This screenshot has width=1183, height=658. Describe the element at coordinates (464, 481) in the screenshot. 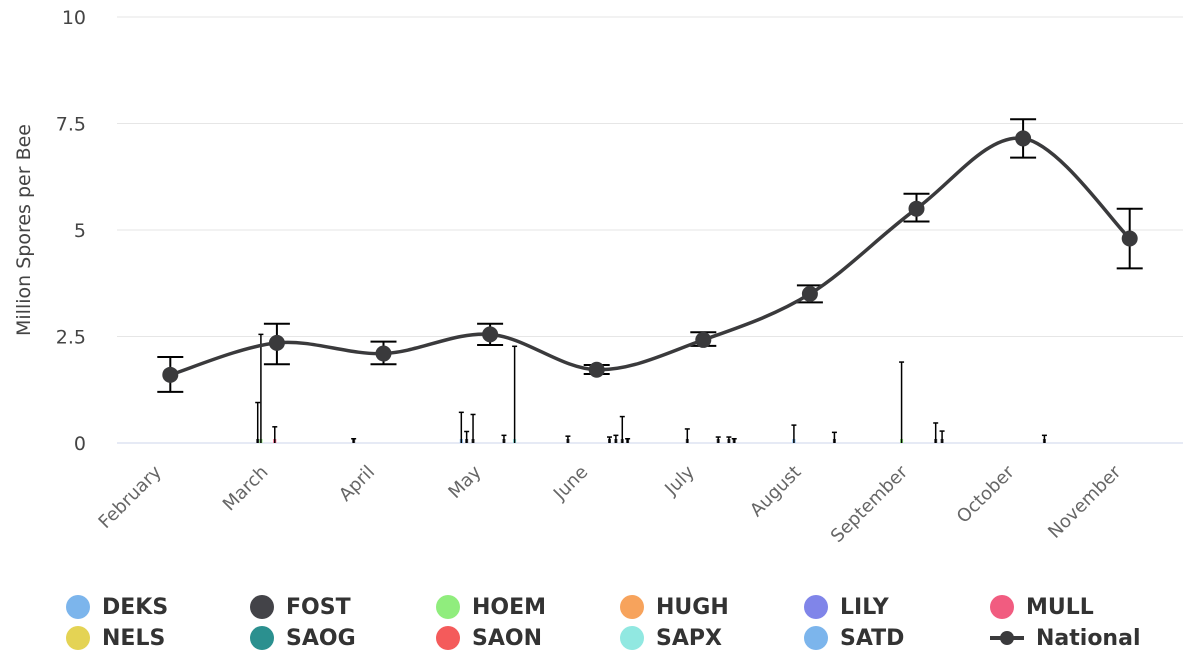

I see `x-tick-label: May` at that location.